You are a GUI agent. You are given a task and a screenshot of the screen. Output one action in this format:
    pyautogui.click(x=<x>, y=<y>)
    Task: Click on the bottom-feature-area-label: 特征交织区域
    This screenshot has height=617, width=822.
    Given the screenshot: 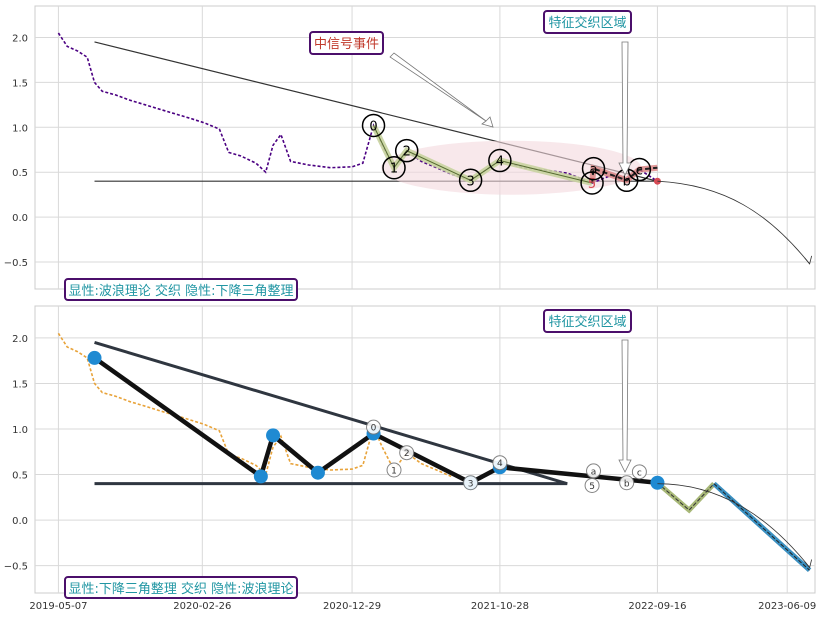 What is the action you would take?
    pyautogui.click(x=587, y=322)
    